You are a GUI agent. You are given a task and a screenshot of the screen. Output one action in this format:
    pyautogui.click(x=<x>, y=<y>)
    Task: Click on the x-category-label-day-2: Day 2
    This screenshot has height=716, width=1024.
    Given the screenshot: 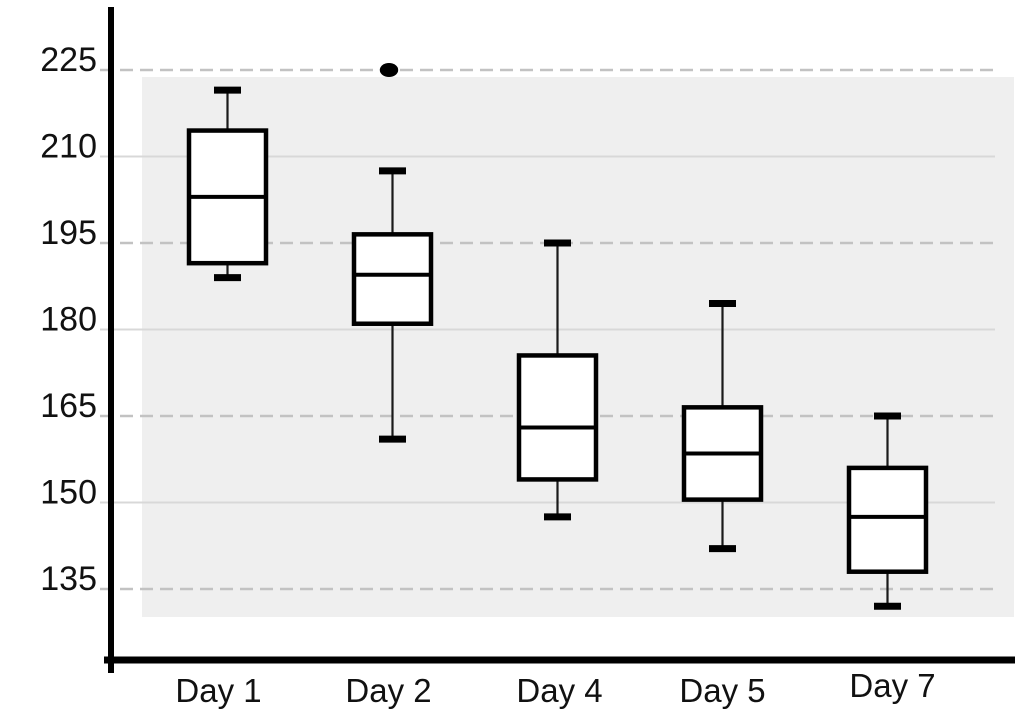 What is the action you would take?
    pyautogui.click(x=388, y=690)
    